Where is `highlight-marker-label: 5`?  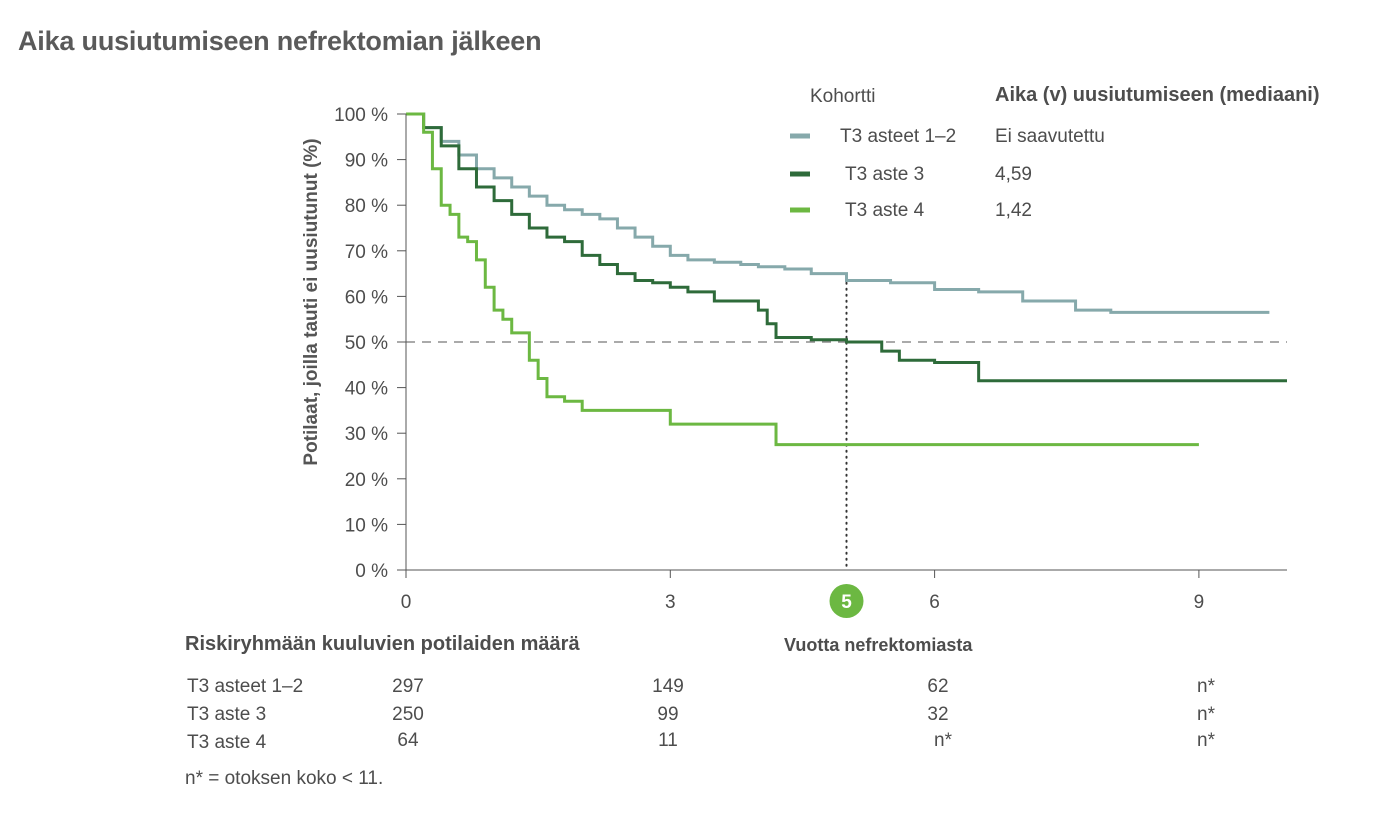 highlight-marker-label: 5 is located at coordinates (846, 602).